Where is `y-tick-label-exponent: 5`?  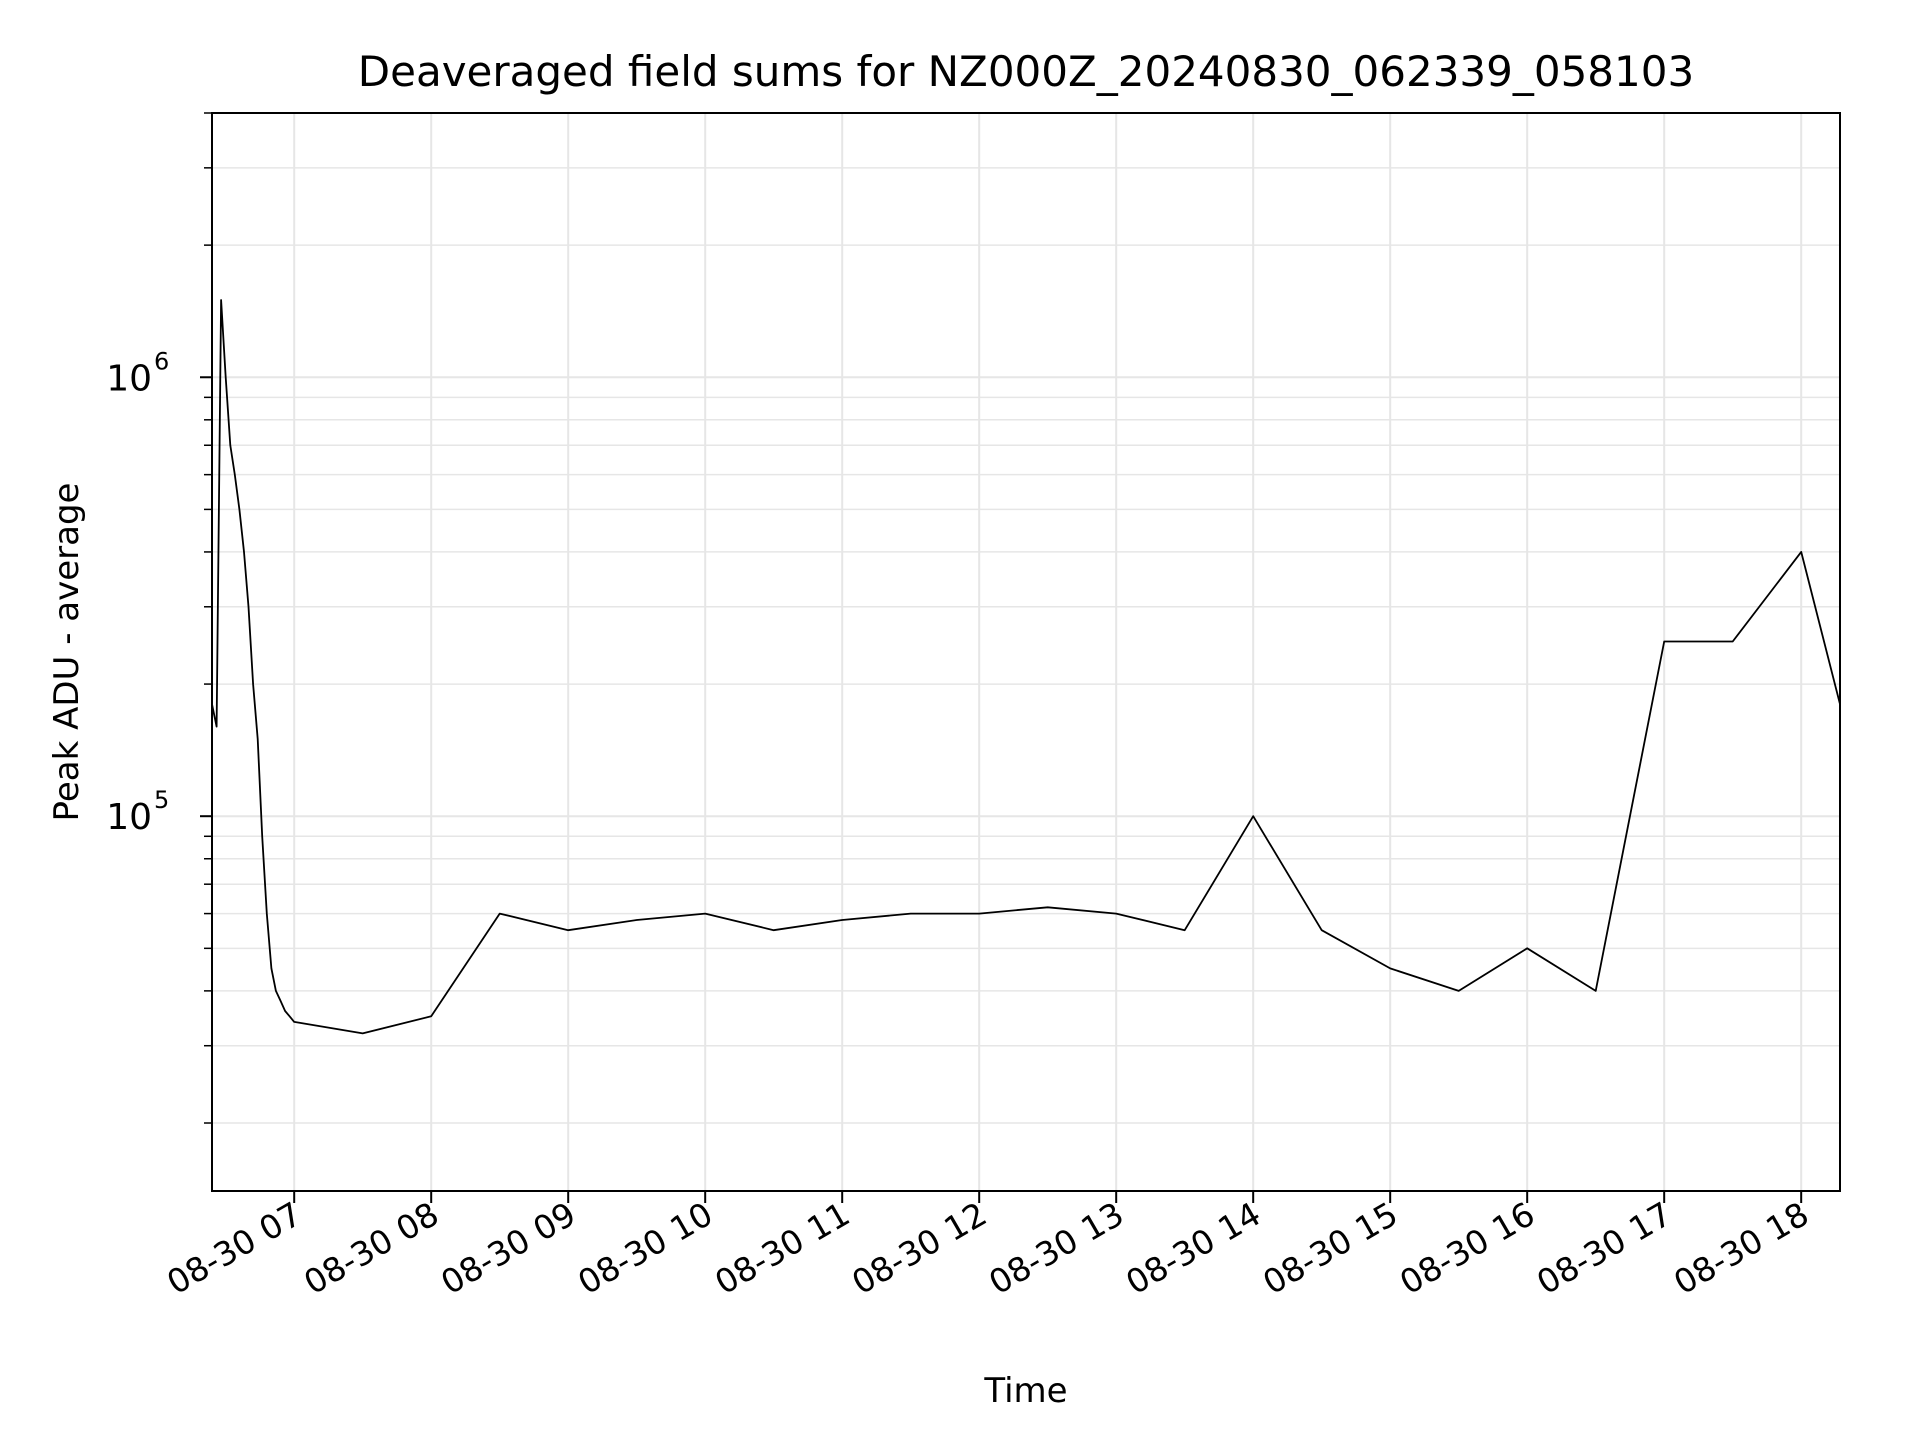
y-tick-label-exponent: 5 is located at coordinates (161, 800).